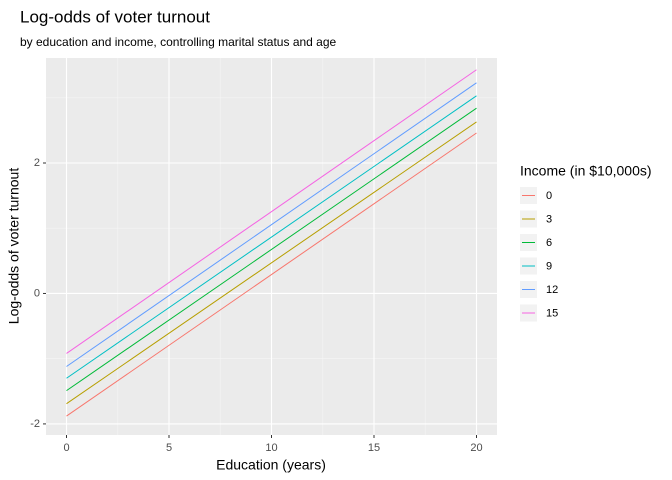  Describe the element at coordinates (374, 448) in the screenshot. I see `x-tick-label: 15` at that location.